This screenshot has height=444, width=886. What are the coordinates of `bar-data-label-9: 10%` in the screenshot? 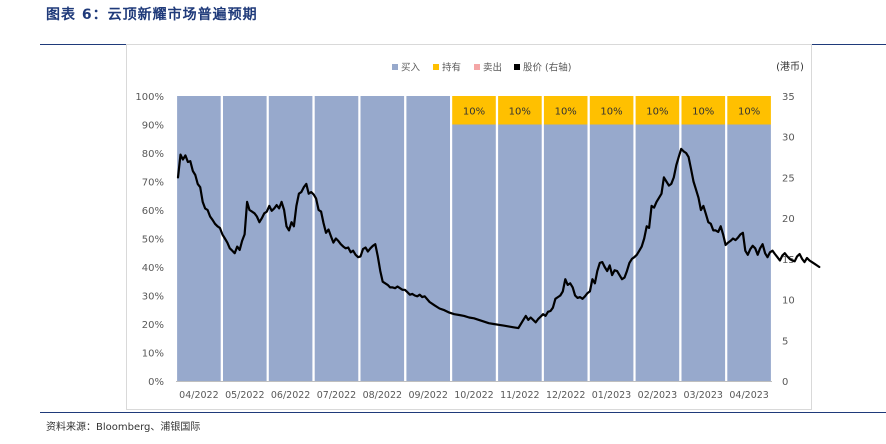 It's located at (611, 111).